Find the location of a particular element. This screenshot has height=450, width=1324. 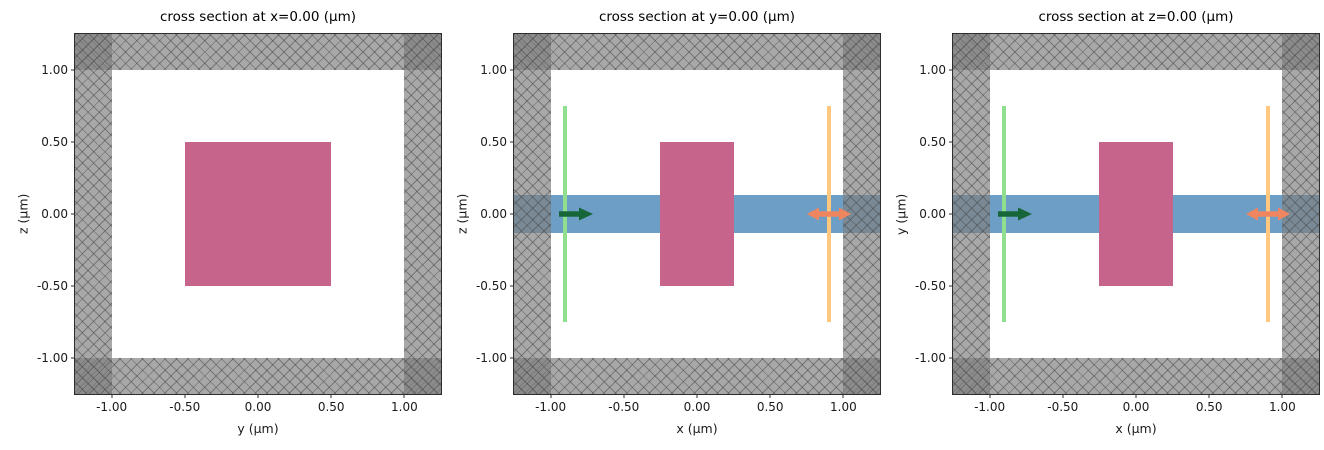

panel-title: cross section at z=0.00 (μm) is located at coordinates (1136, 17).